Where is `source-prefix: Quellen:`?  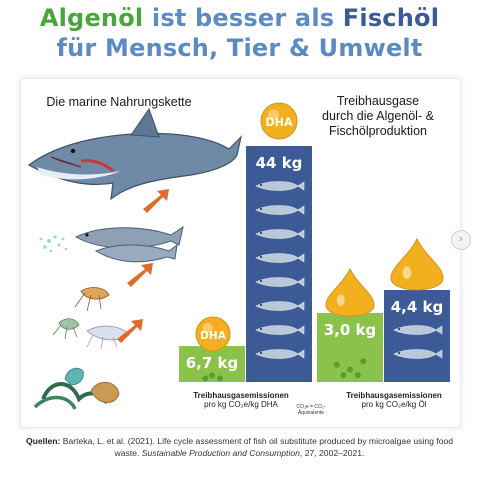 source-prefix: Quellen: is located at coordinates (43, 441).